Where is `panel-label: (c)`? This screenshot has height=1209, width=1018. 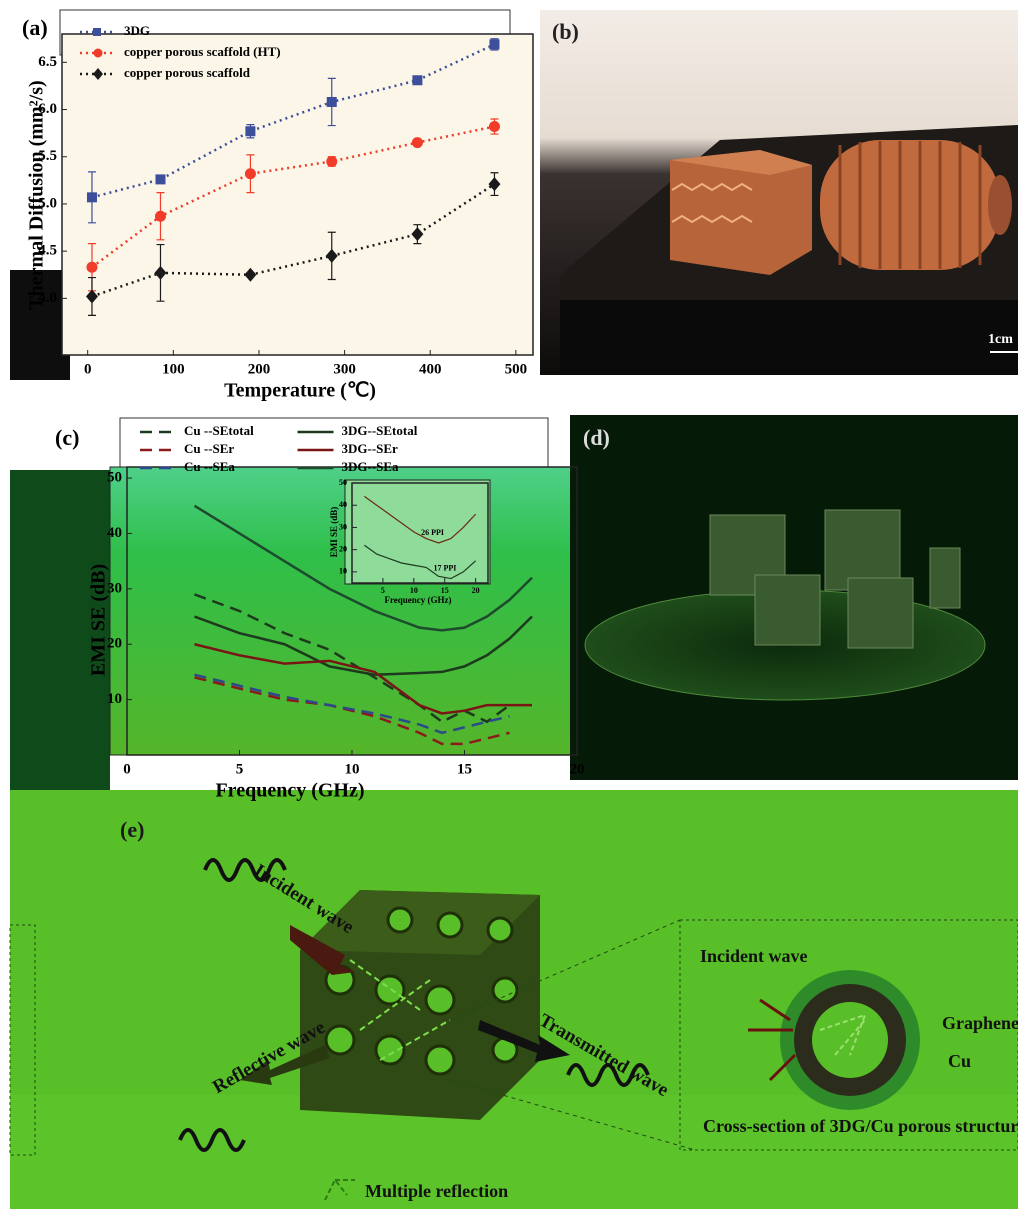 panel-label: (c) is located at coordinates (67, 437).